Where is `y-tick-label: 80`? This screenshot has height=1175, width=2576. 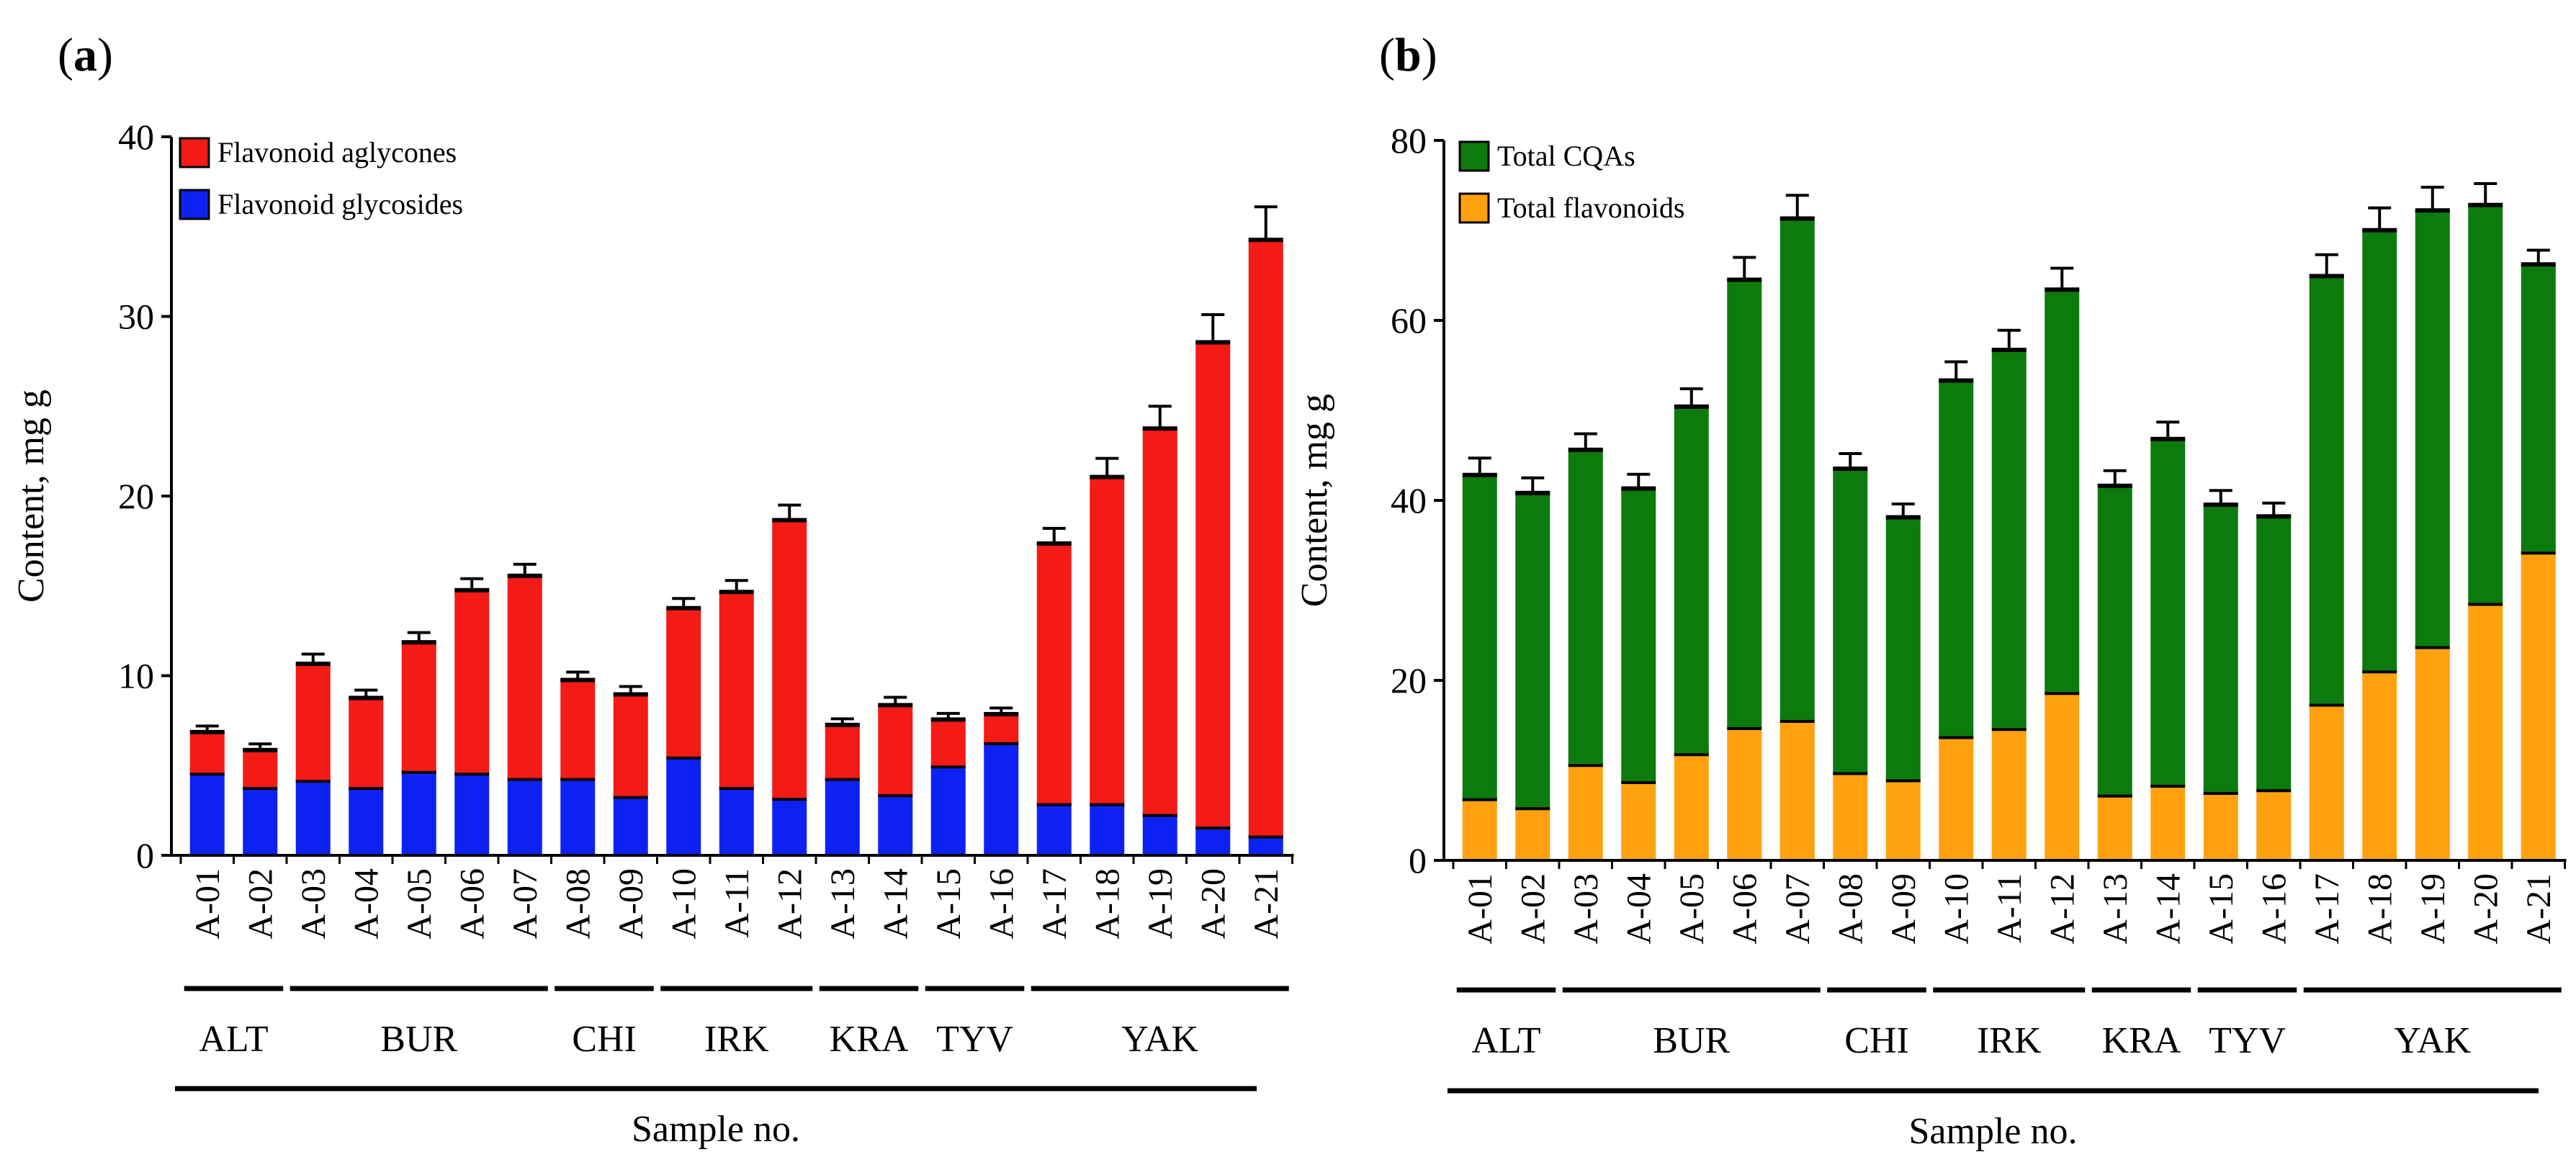
y-tick-label: 80 is located at coordinates (1409, 141).